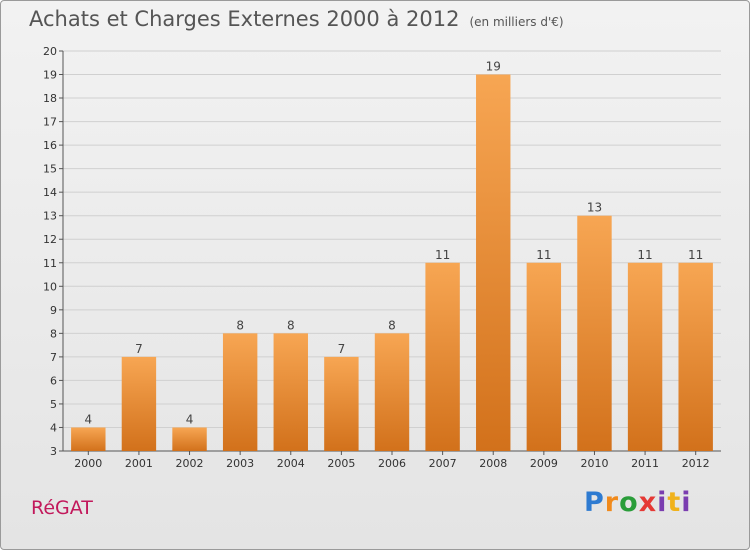 This screenshot has width=750, height=550. Describe the element at coordinates (50, 145) in the screenshot. I see `y-tick-label: 16` at that location.